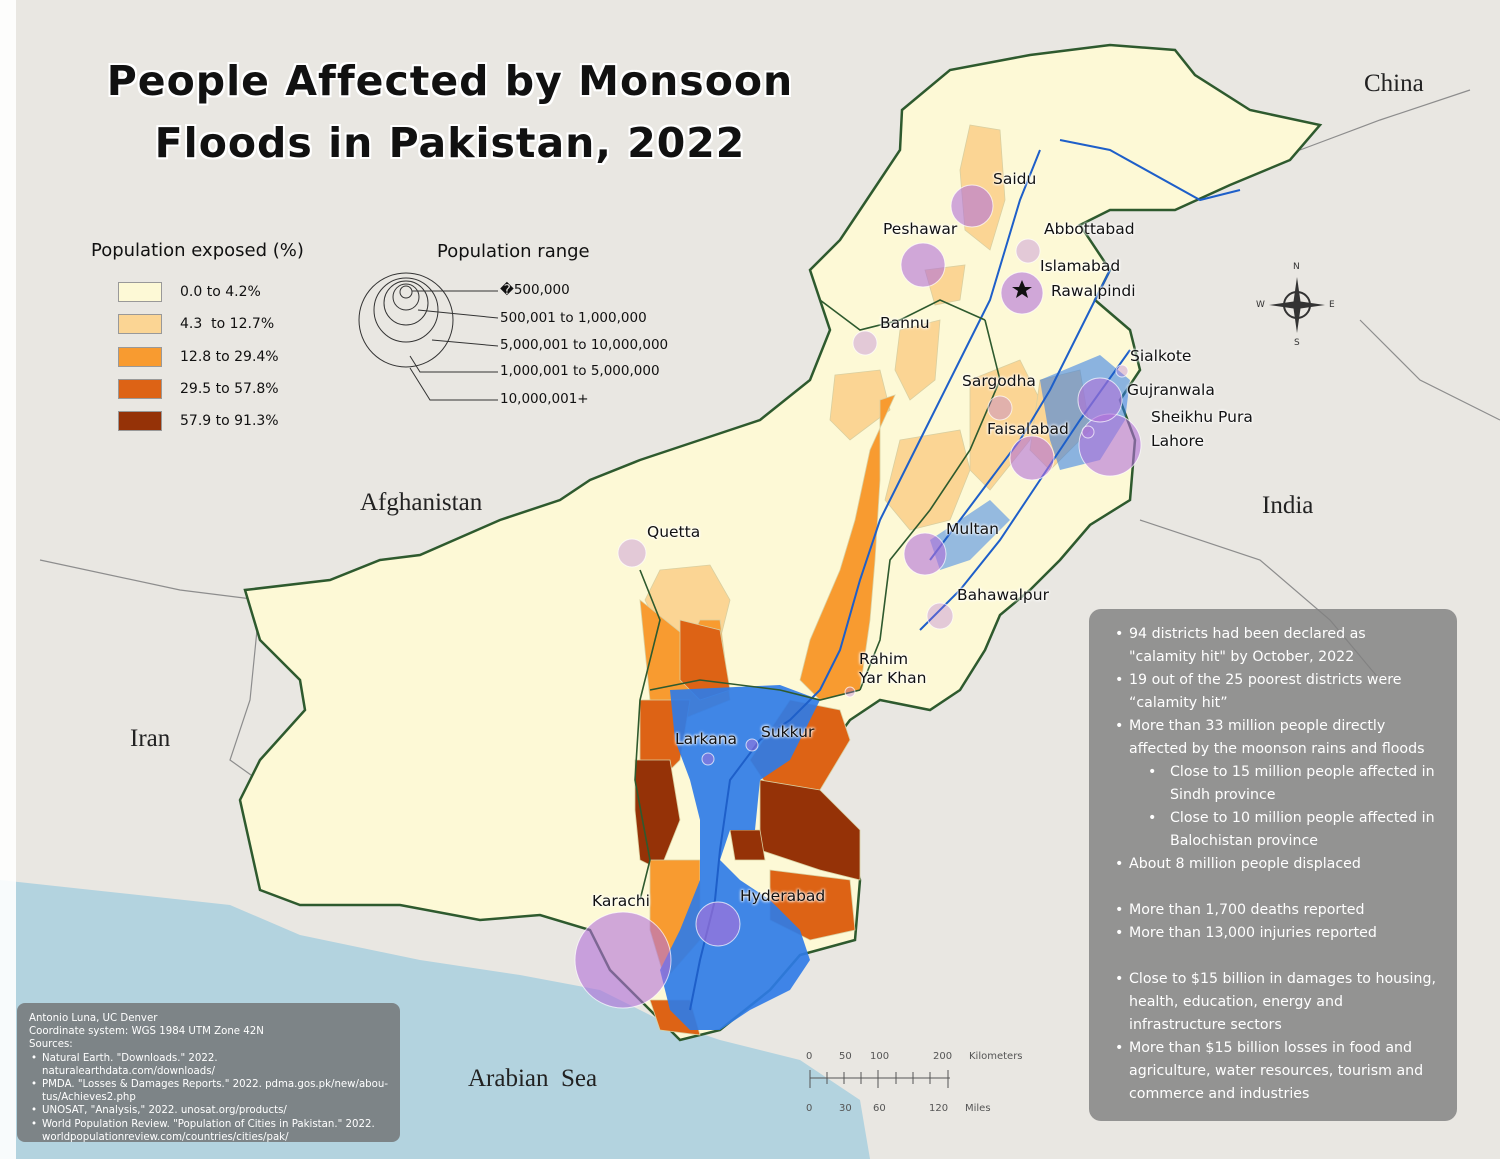 The image size is (1500, 1159). I want to click on legend-label: 0.0 to 4.2%, so click(220, 292).